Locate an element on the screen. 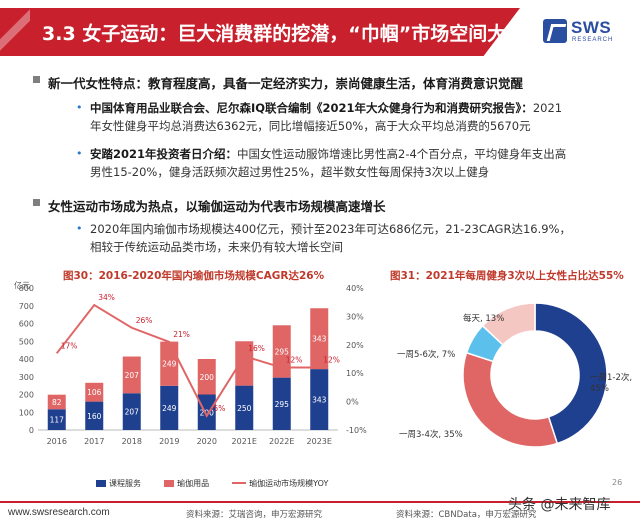  legend-course-swatch is located at coordinates (101, 483).